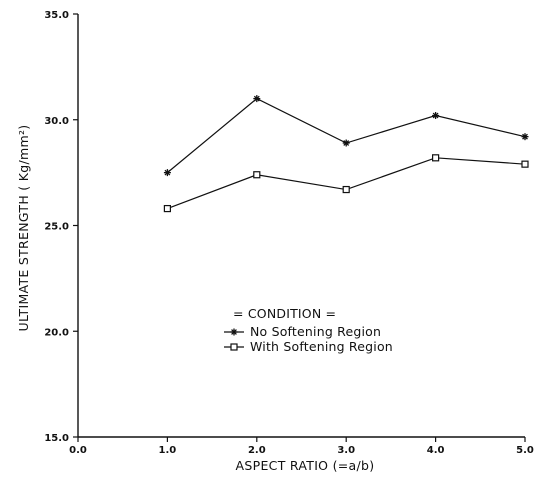  What do you see at coordinates (284, 313) in the screenshot?
I see `legend-title: = CONDITION =` at bounding box center [284, 313].